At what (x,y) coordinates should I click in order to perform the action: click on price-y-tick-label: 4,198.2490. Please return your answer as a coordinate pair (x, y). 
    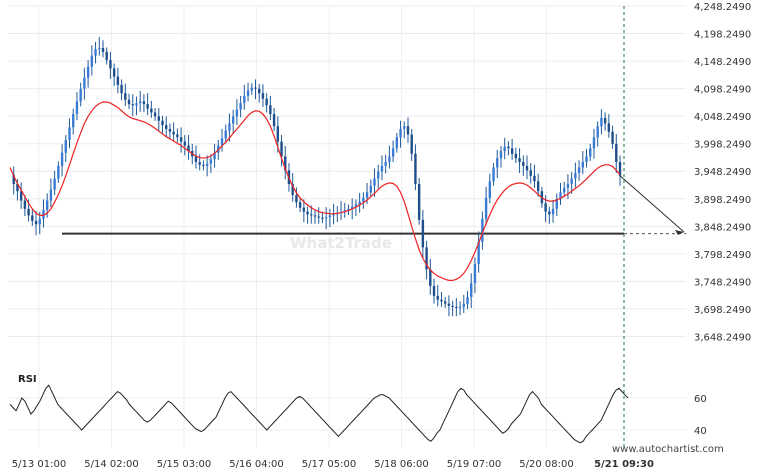
    Looking at the image, I should click on (722, 35).